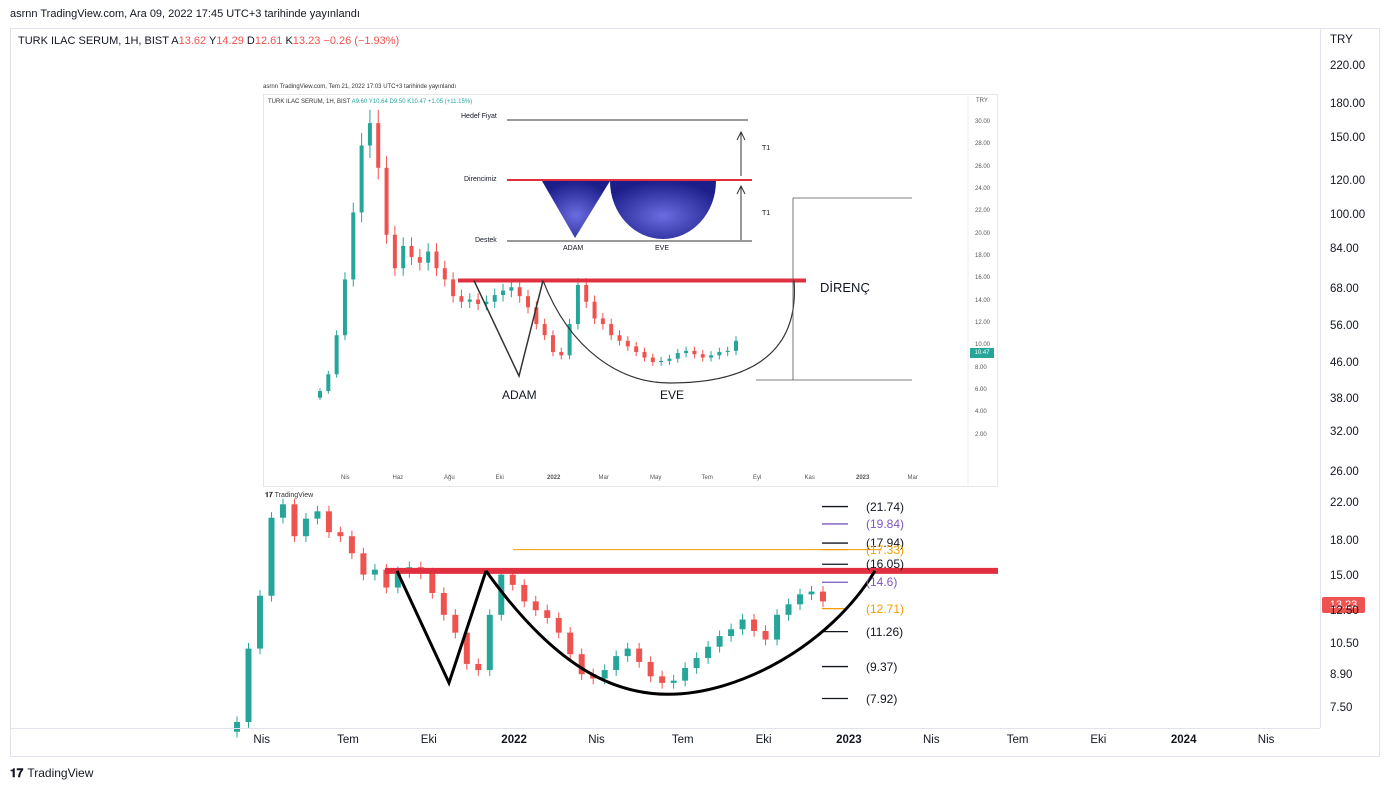 This screenshot has width=1386, height=791. I want to click on time-axis, so click(665, 743).